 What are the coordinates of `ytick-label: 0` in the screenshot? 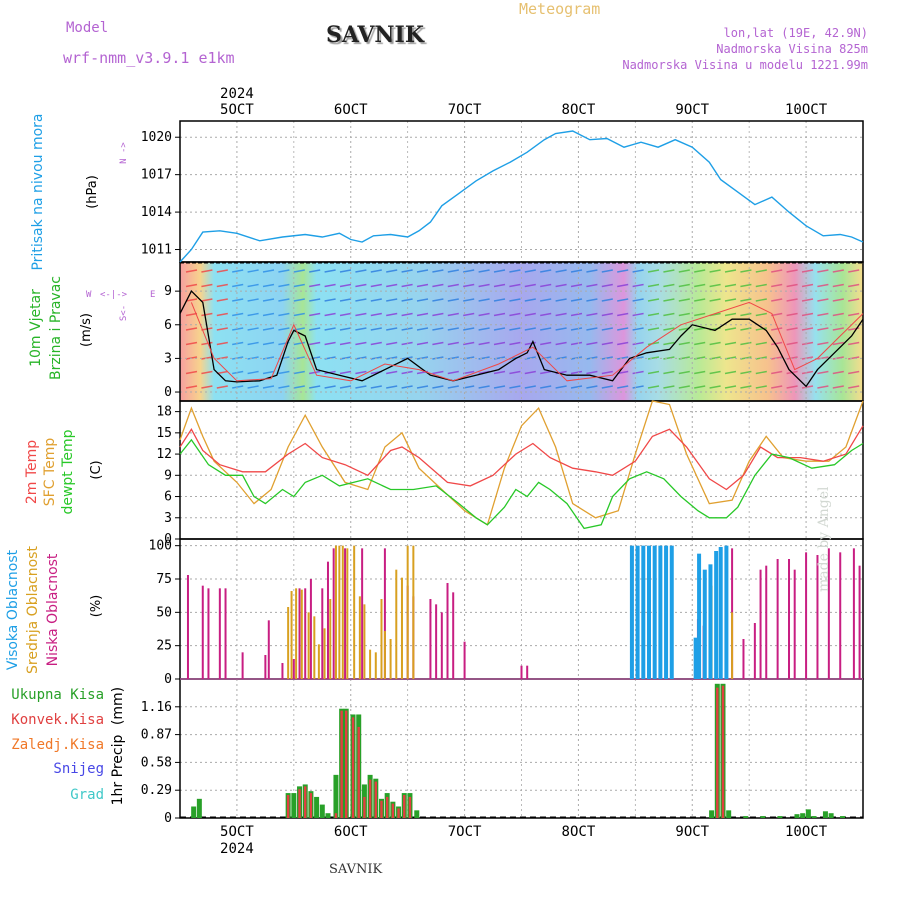 It's located at (168, 539).